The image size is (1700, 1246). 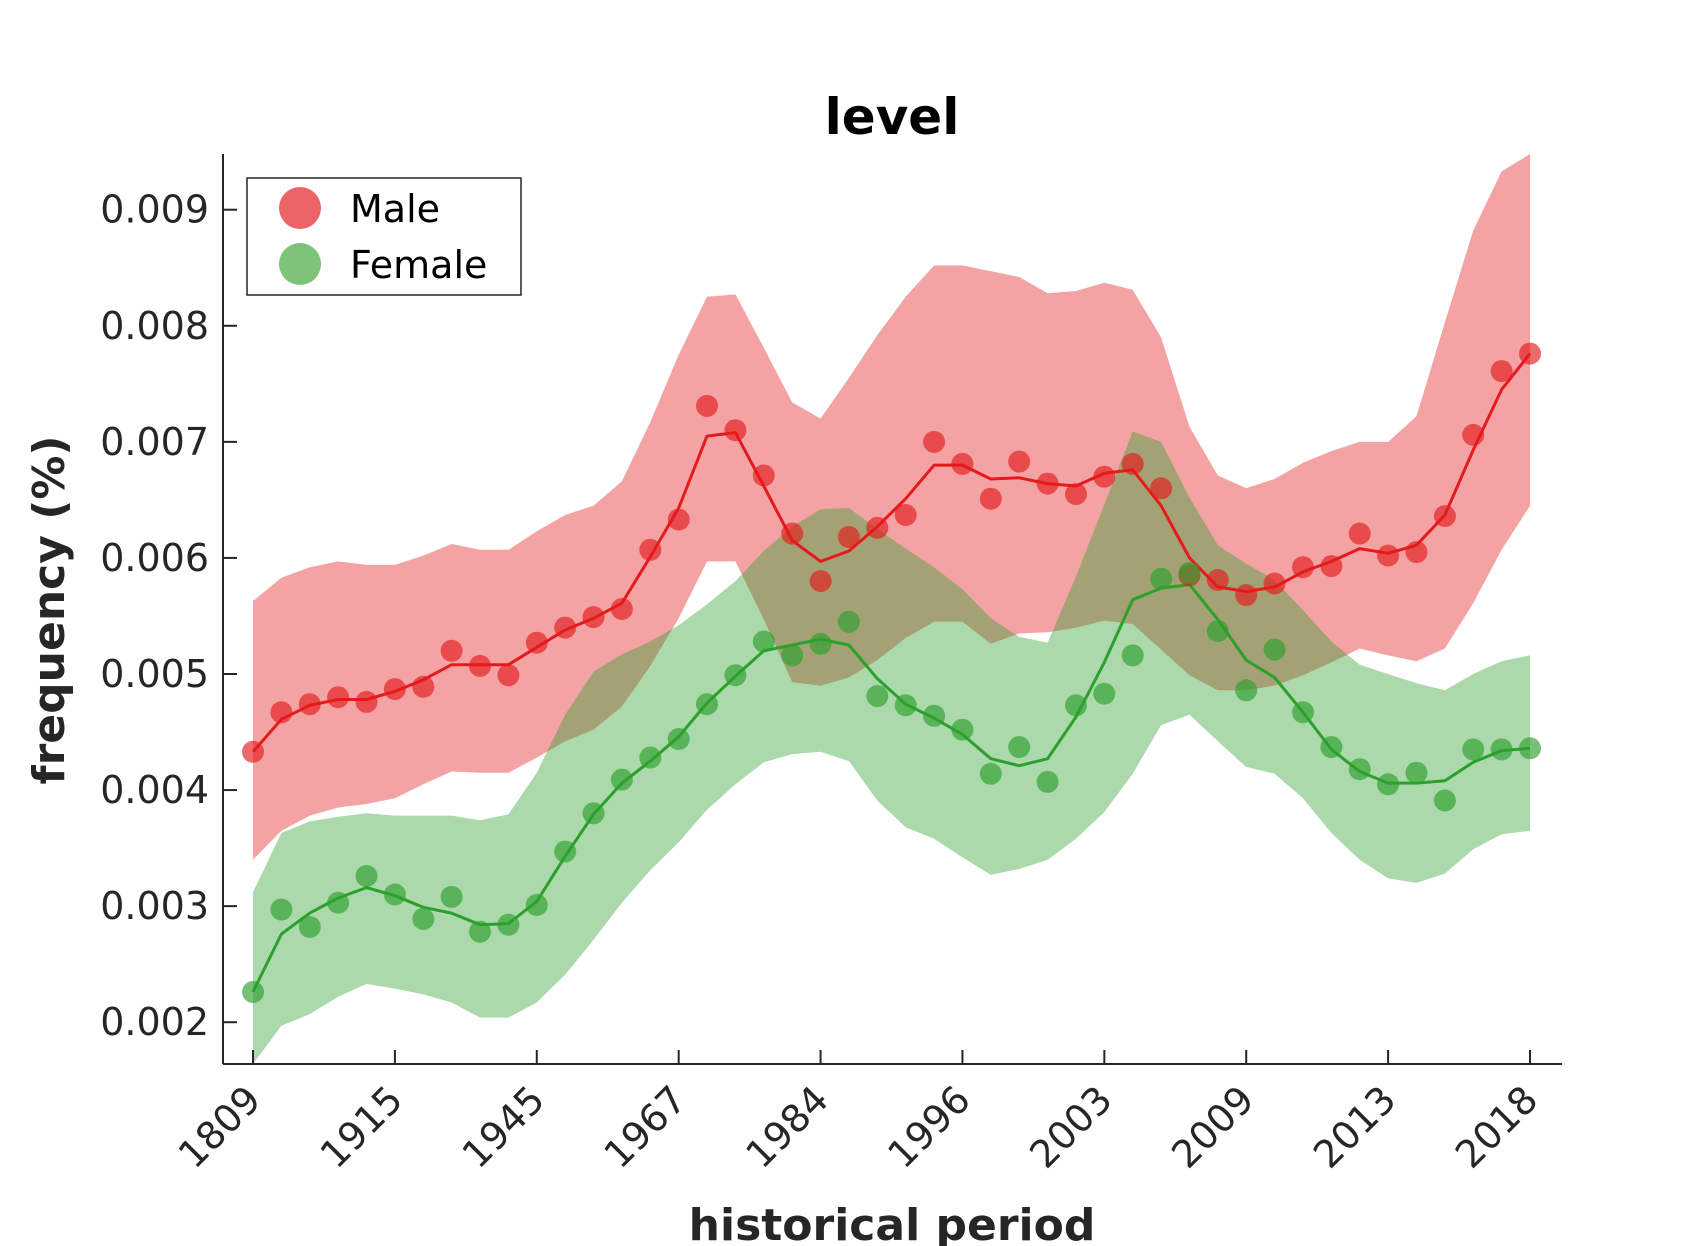 I want to click on legend-marker-male, so click(x=300, y=208).